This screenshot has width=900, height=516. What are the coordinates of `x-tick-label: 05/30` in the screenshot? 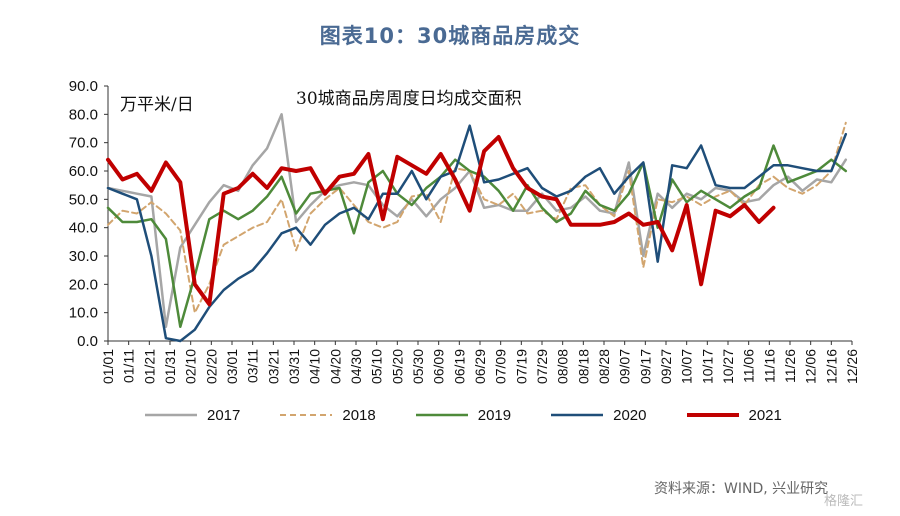 It's located at (418, 366).